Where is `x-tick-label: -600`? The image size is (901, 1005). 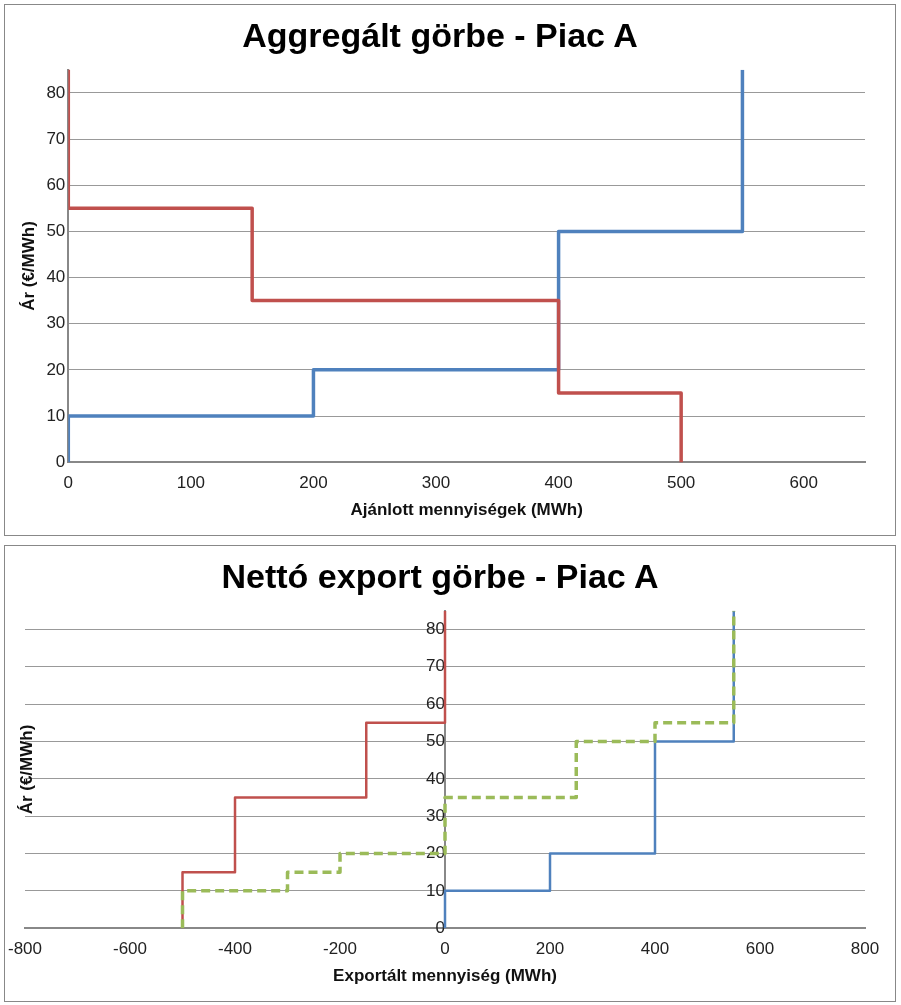
x-tick-label: -600 is located at coordinates (130, 949).